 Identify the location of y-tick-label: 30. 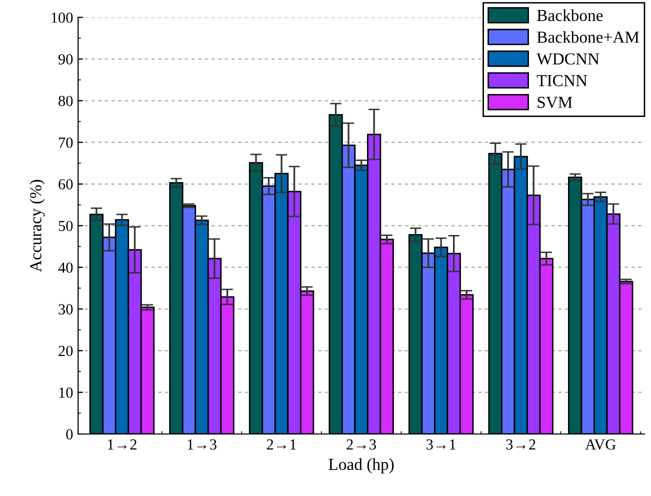
(65, 309).